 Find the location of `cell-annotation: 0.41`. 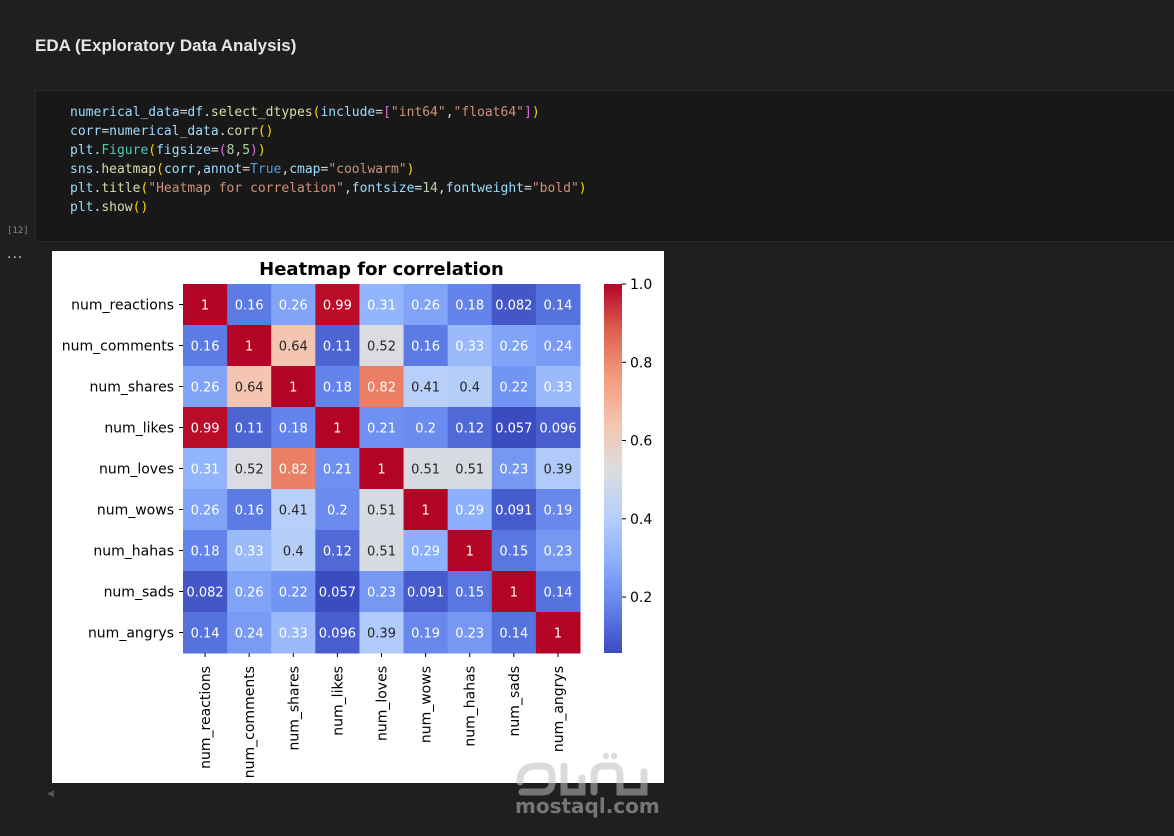

cell-annotation: 0.41 is located at coordinates (425, 388).